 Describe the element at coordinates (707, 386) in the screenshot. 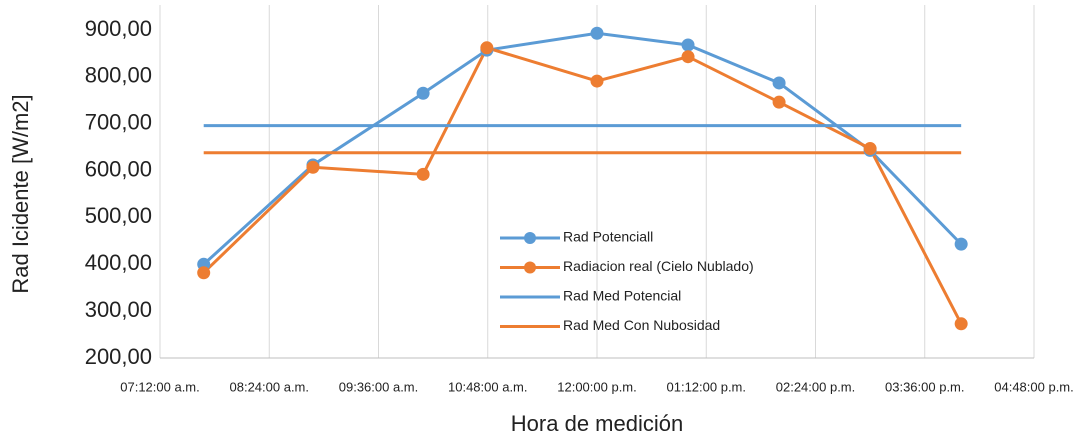

I see `x-tick-label: 01:12:00 p.m.` at that location.